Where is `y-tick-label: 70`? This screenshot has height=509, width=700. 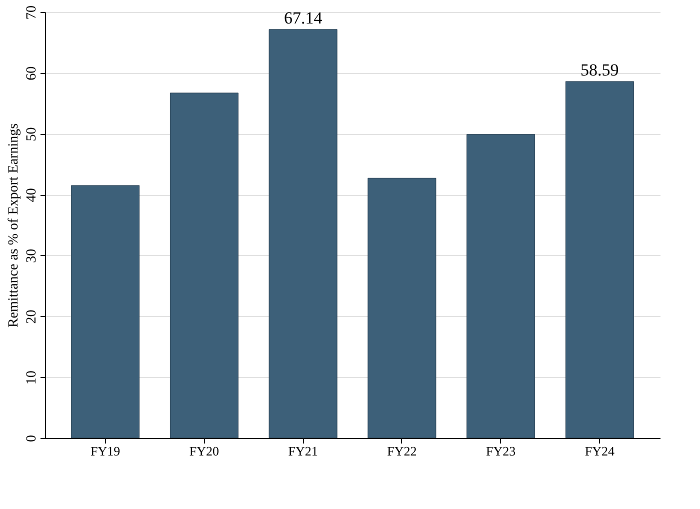 y-tick-label: 70 is located at coordinates (32, 13).